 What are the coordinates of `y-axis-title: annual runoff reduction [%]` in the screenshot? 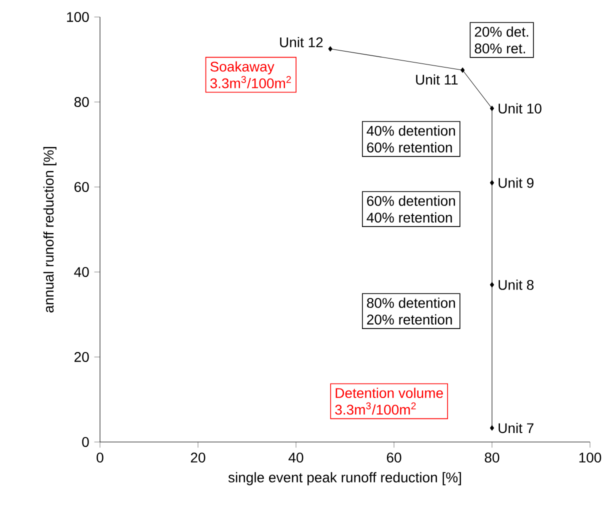 It's located at (49, 229).